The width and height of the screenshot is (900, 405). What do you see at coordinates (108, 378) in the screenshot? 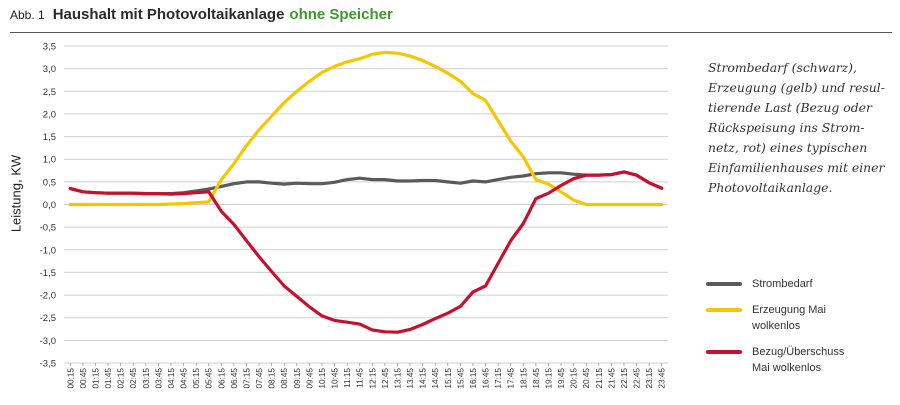
I see `x-tick-label: 01:45` at bounding box center [108, 378].